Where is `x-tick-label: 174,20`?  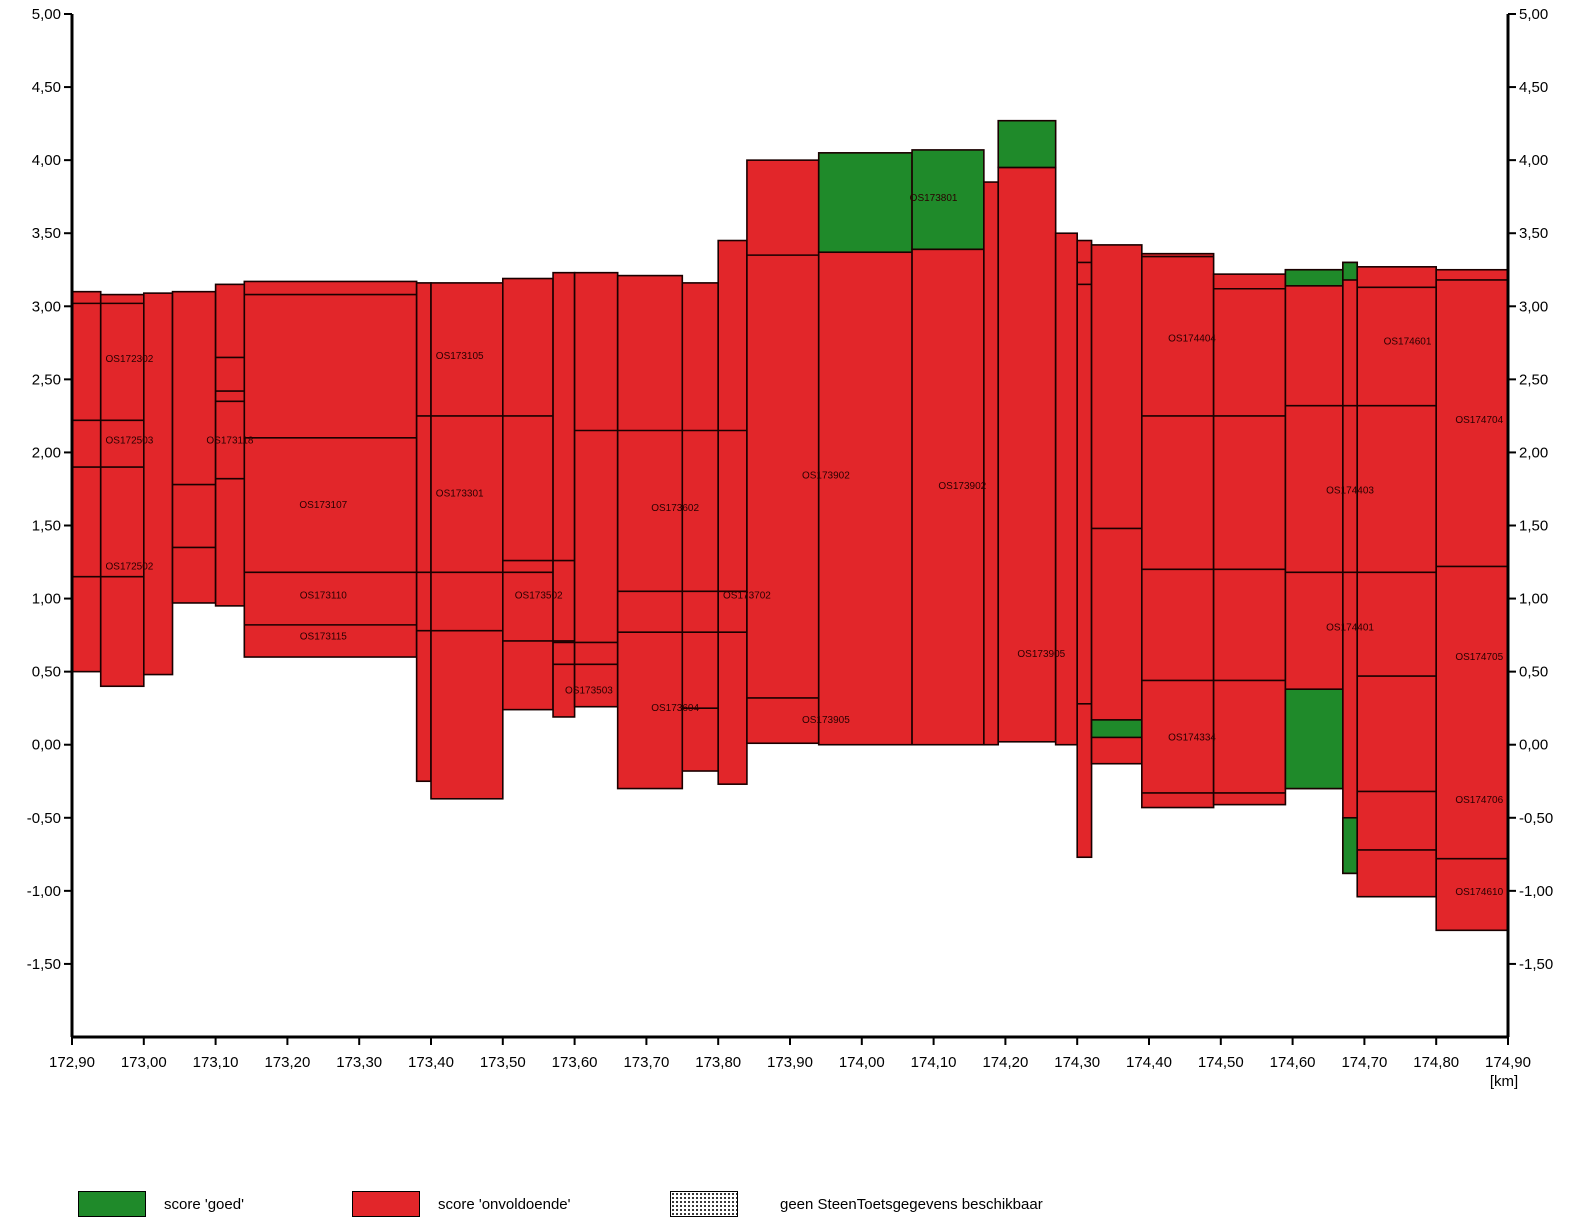 x-tick-label: 174,20 is located at coordinates (1005, 1062).